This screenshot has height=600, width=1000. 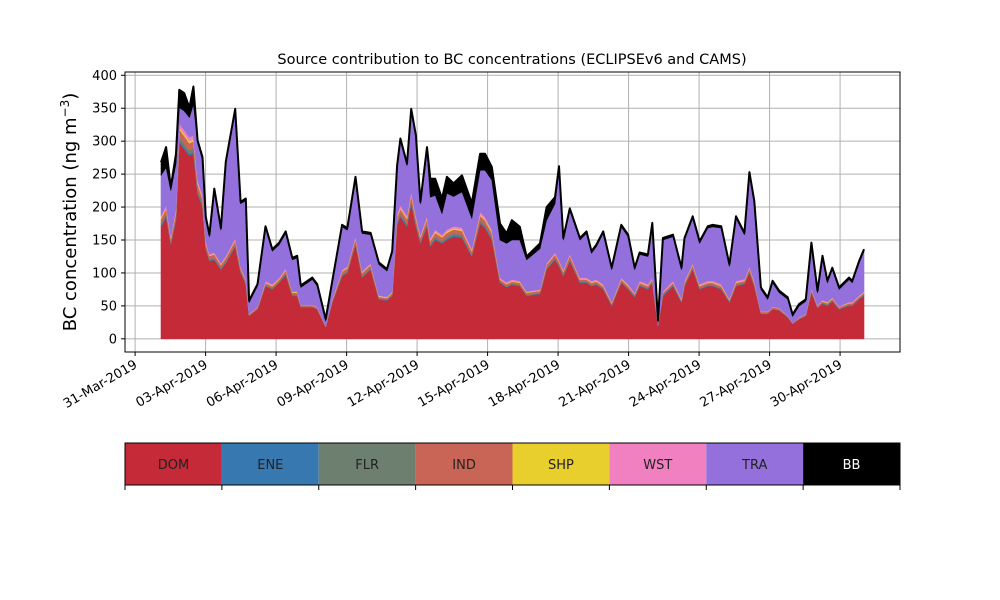 I want to click on legend-swatch-ene, so click(x=270, y=464).